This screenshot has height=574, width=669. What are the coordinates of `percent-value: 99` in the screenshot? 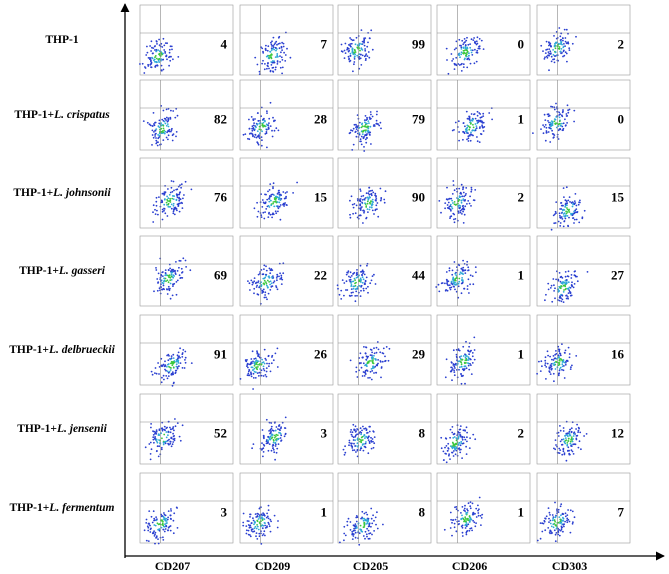 It's located at (419, 44).